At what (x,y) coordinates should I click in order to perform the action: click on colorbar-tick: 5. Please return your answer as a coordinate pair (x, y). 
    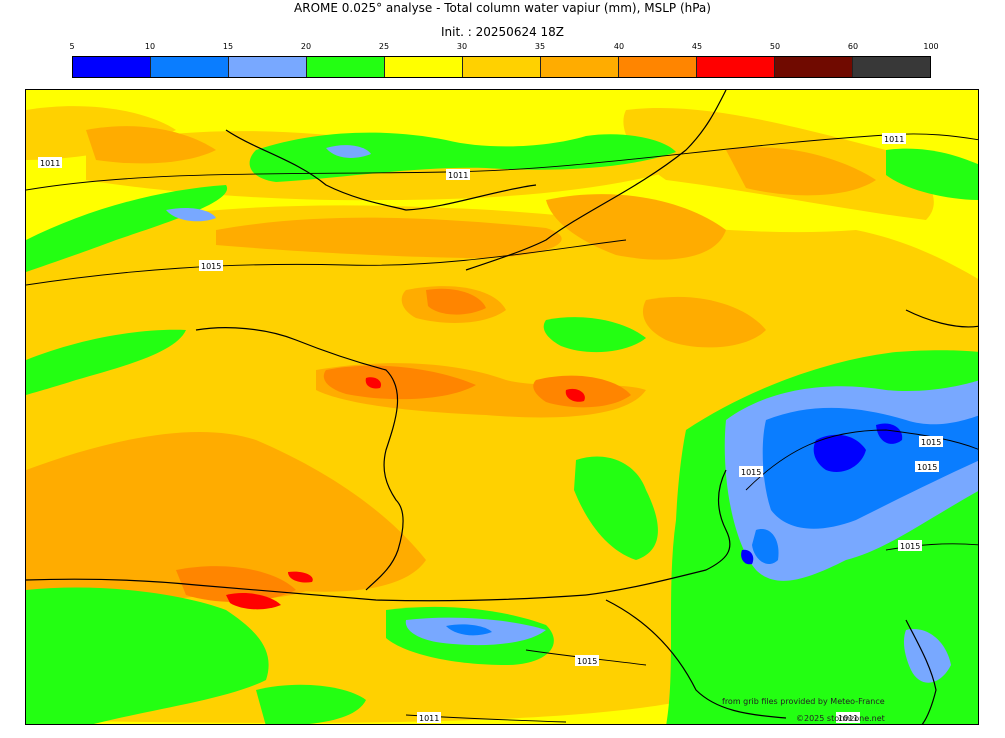
    Looking at the image, I should click on (72, 46).